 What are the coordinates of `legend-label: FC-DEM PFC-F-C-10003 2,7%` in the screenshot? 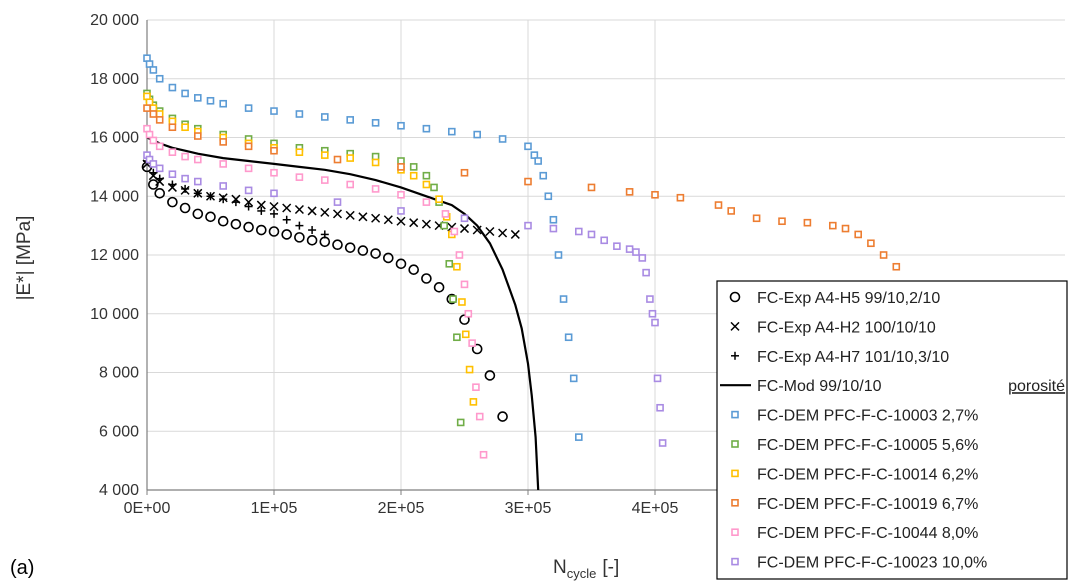 It's located at (867, 416).